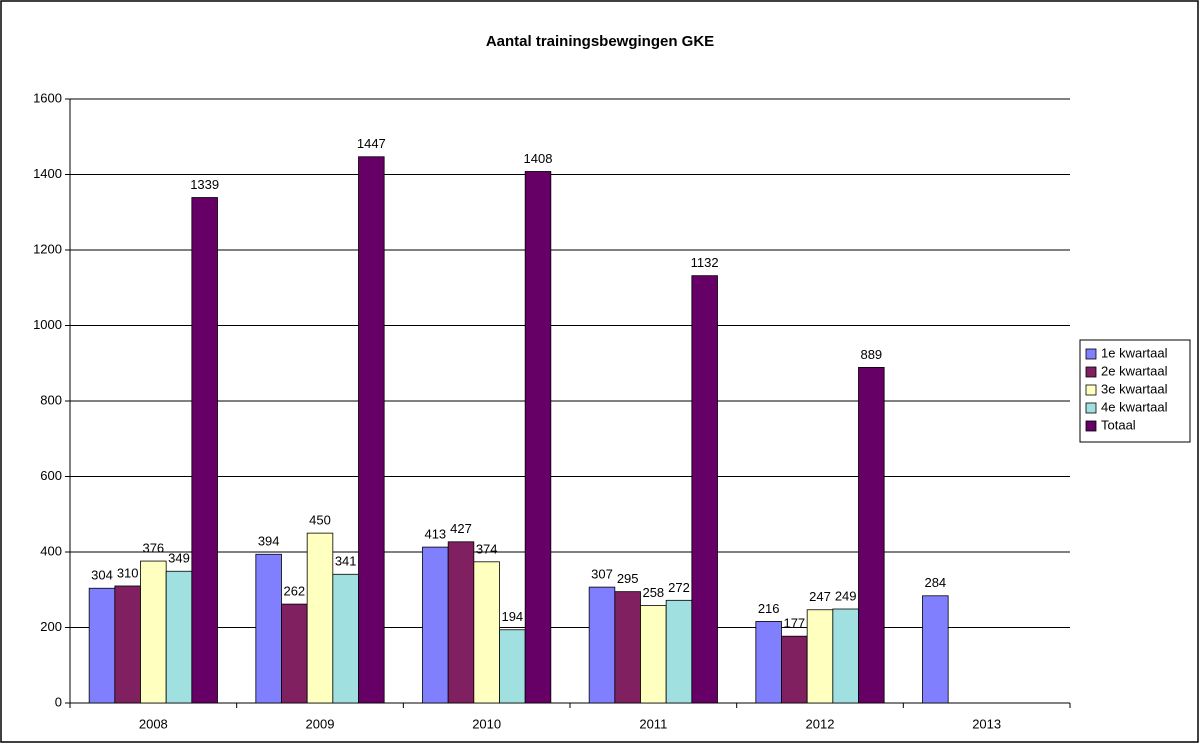 The width and height of the screenshot is (1200, 744). Describe the element at coordinates (47, 248) in the screenshot. I see `y-tick-label: 1200` at that location.